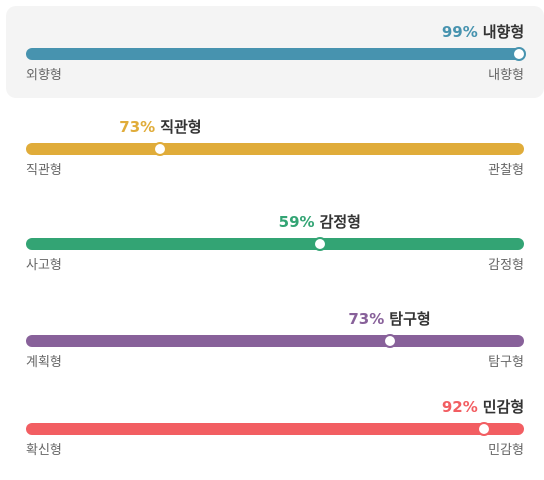  I want to click on trait-left-label: 사고형, so click(44, 265).